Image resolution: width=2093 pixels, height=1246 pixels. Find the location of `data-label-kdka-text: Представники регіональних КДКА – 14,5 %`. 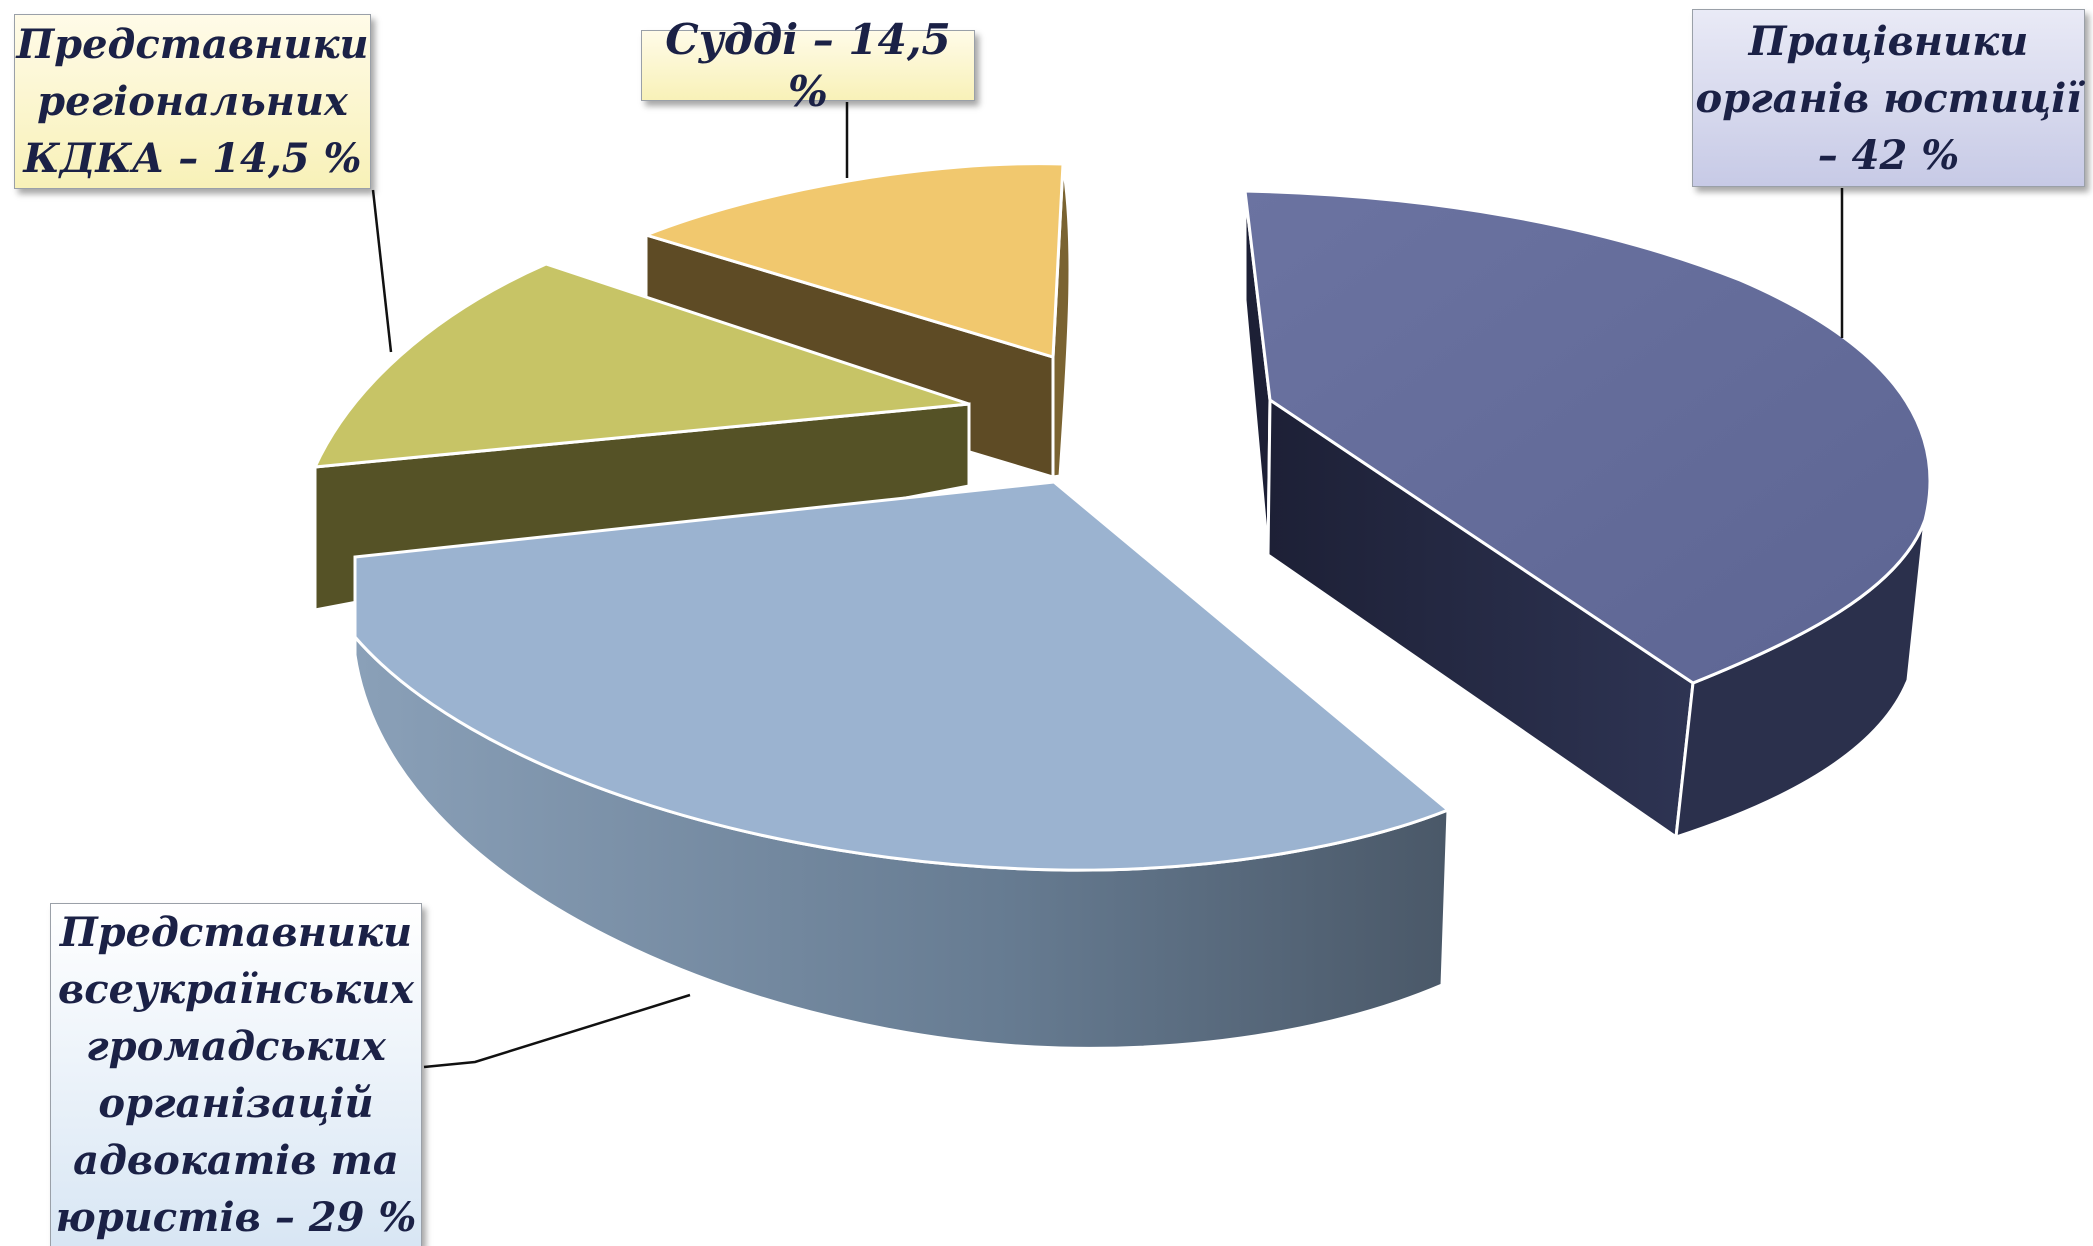

data-label-kdka-text: Представники регіональних КДКА – 14,5 % is located at coordinates (192, 101).